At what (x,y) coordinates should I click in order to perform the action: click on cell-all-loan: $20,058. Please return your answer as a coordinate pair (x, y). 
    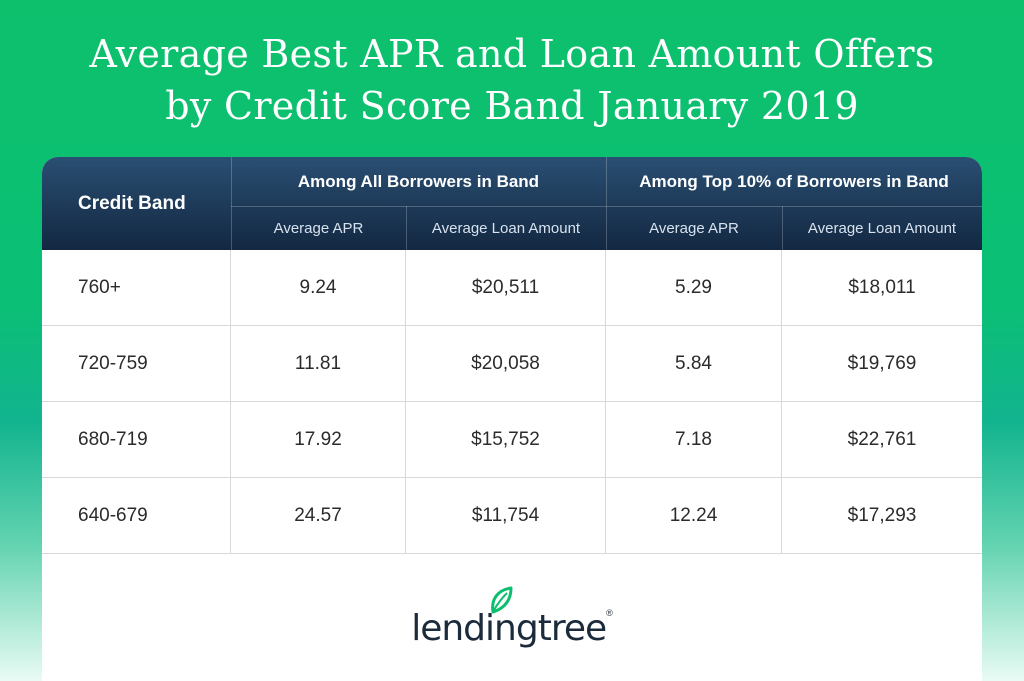
    Looking at the image, I should click on (506, 364).